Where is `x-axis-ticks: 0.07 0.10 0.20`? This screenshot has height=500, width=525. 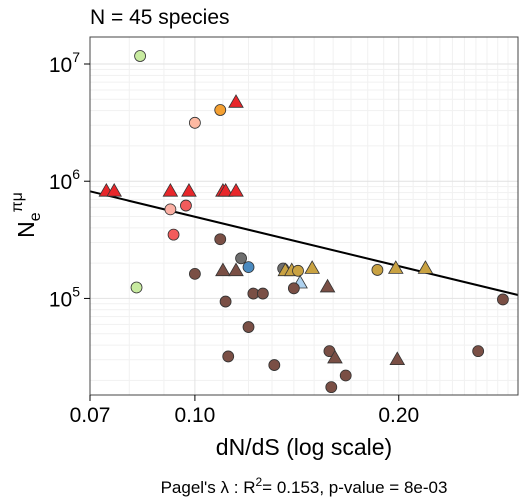 x-axis-ticks: 0.07 0.10 0.20 is located at coordinates (244, 411).